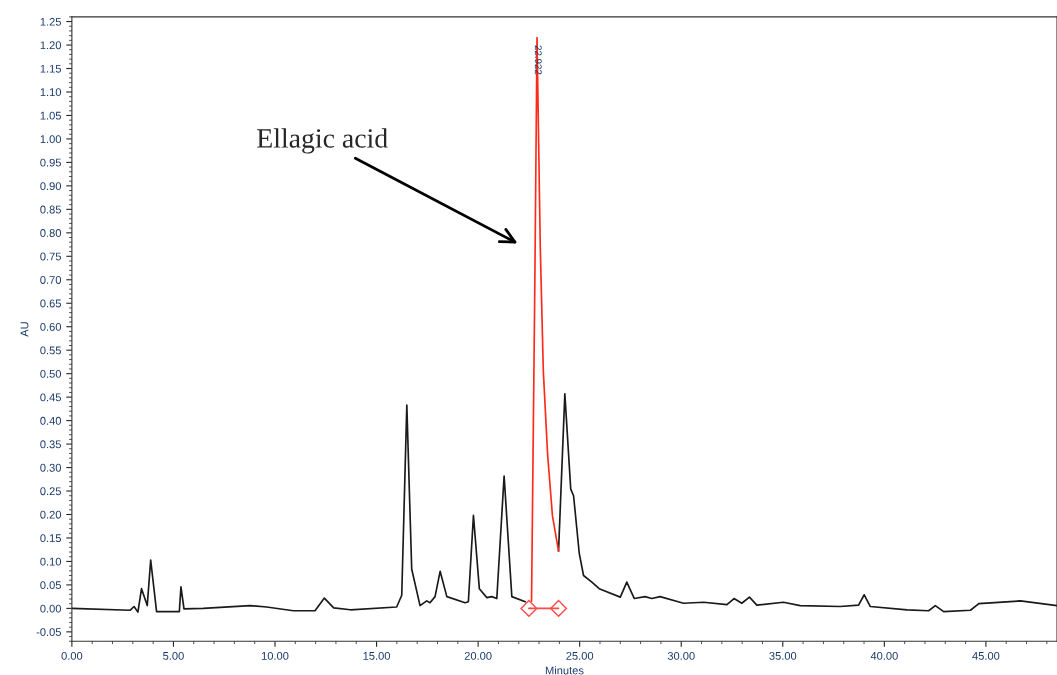 The width and height of the screenshot is (1057, 675). Describe the element at coordinates (50, 585) in the screenshot. I see `y-tick-label: 0.05` at that location.